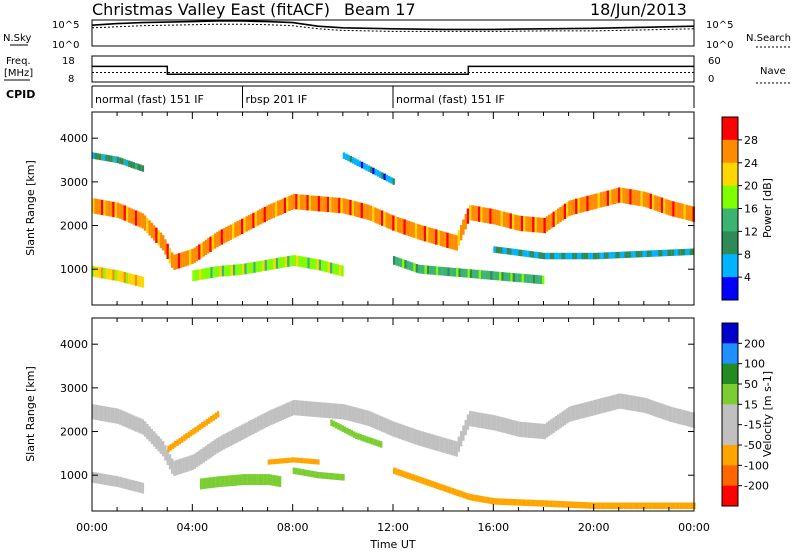 This screenshot has height=554, width=800. Describe the element at coordinates (71, 79) in the screenshot. I see `freq-tick-bottom: 8` at that location.